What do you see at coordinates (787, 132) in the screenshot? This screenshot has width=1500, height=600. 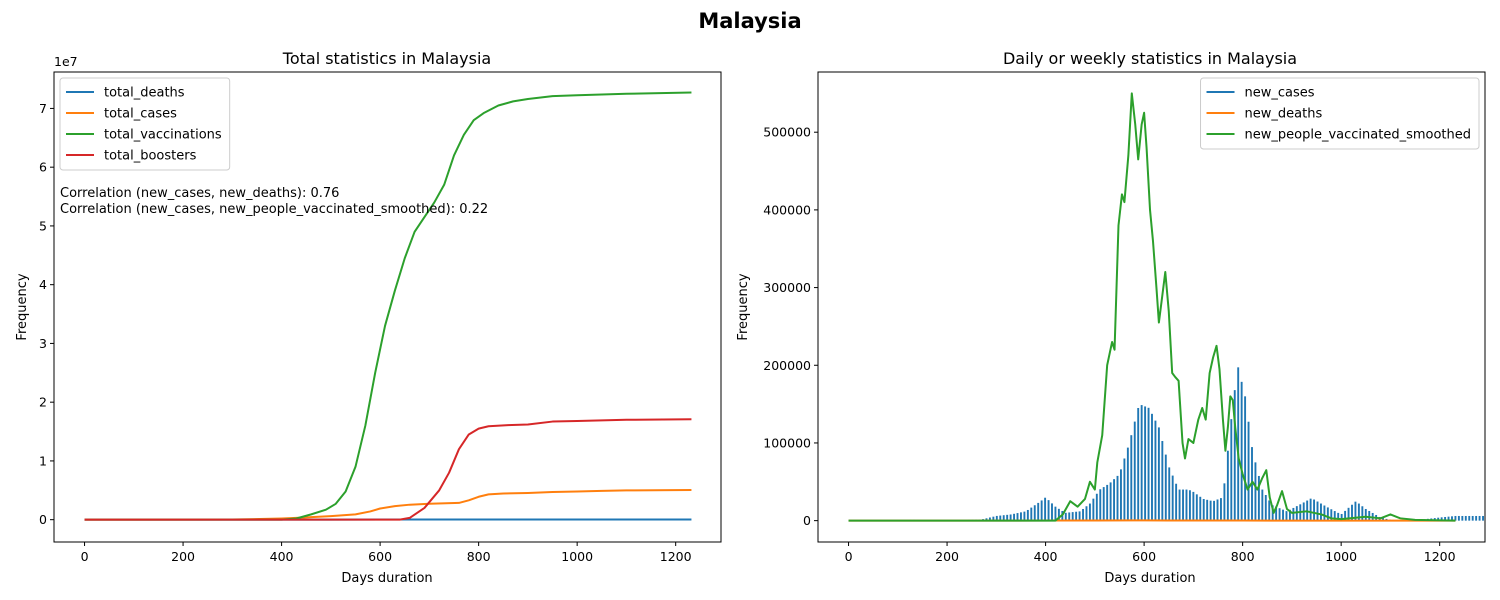 I see `right-y-tick-label: 500000` at bounding box center [787, 132].